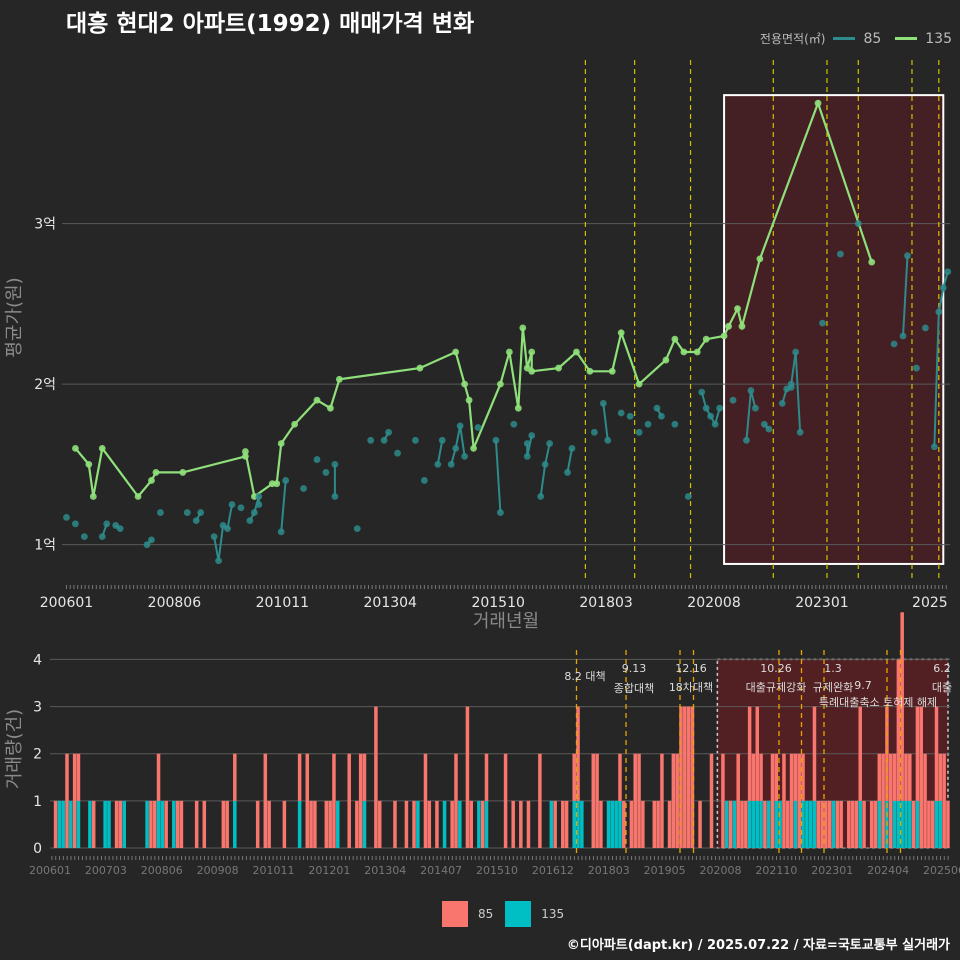 The image size is (960, 960). What do you see at coordinates (863, 685) in the screenshot?
I see `annotation-date: 9.7` at bounding box center [863, 685].